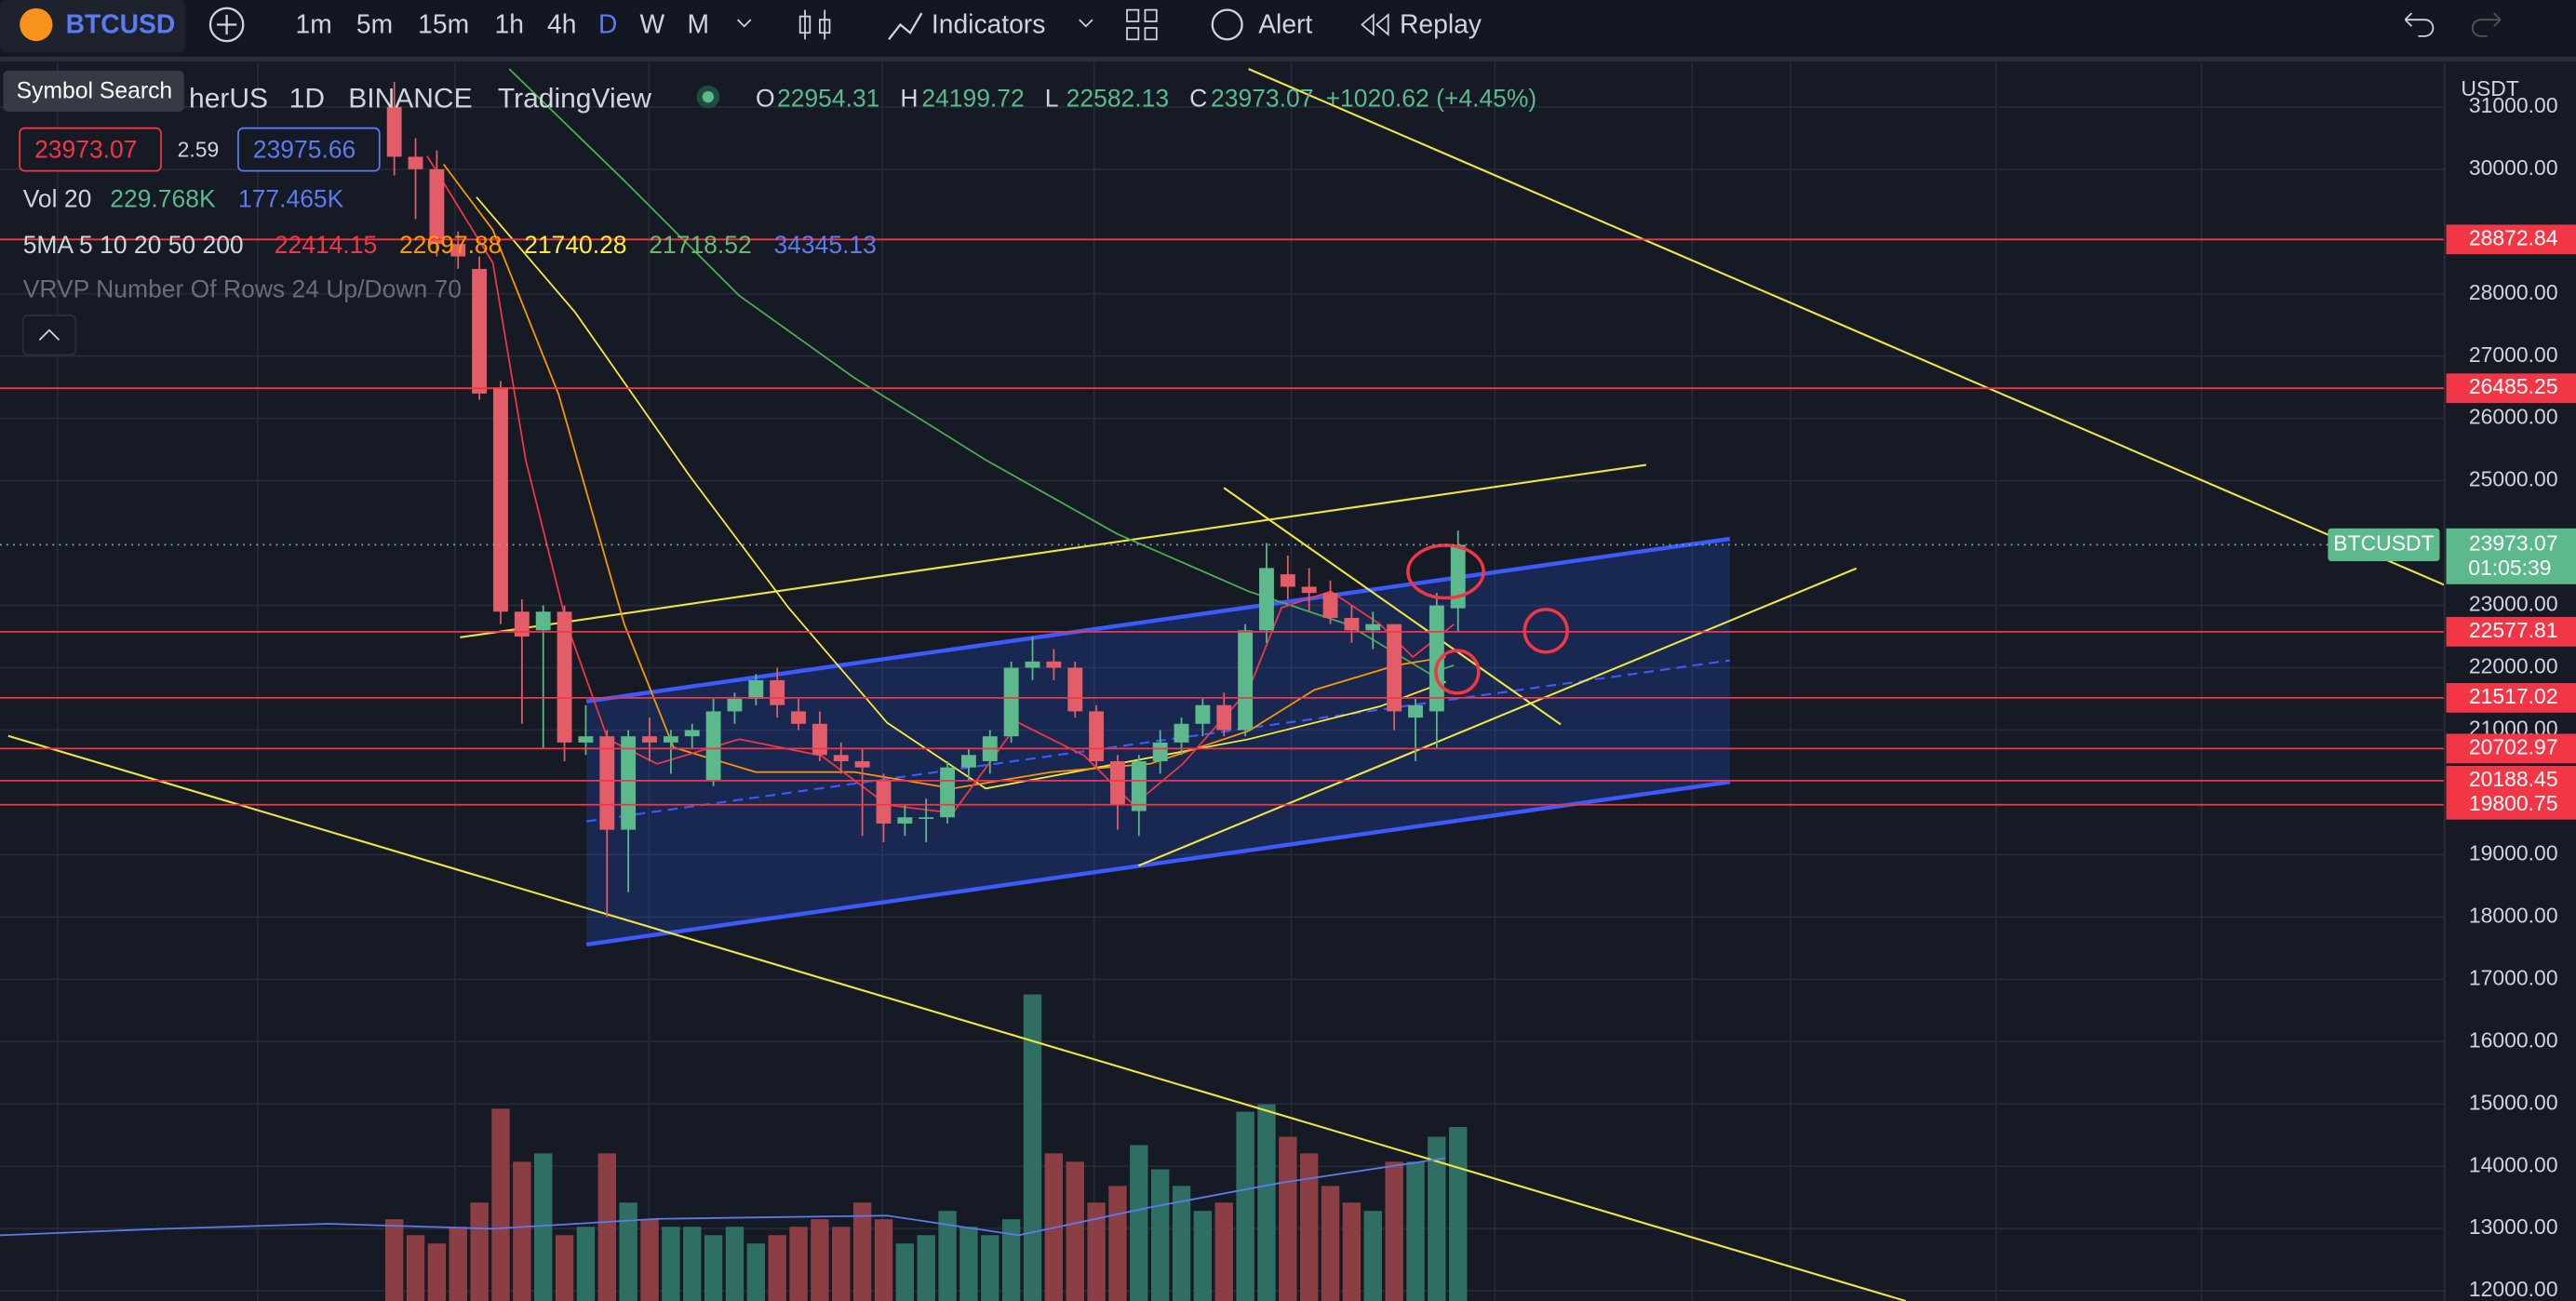 This screenshot has height=1301, width=2576. I want to click on indicator-name: Vol 20, so click(57, 198).